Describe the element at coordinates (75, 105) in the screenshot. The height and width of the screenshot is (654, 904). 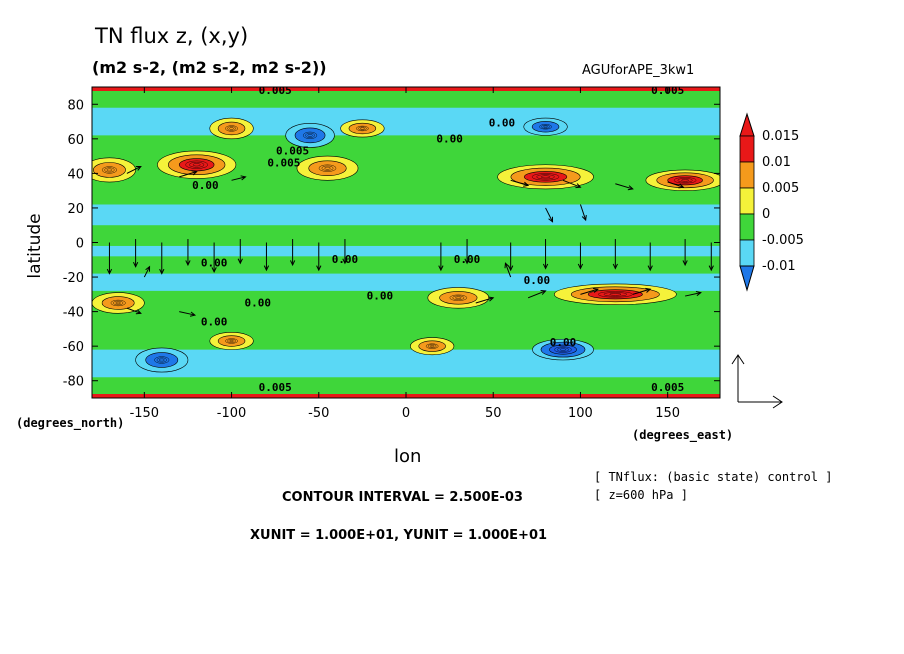
I see `y-tick-label: 80` at that location.